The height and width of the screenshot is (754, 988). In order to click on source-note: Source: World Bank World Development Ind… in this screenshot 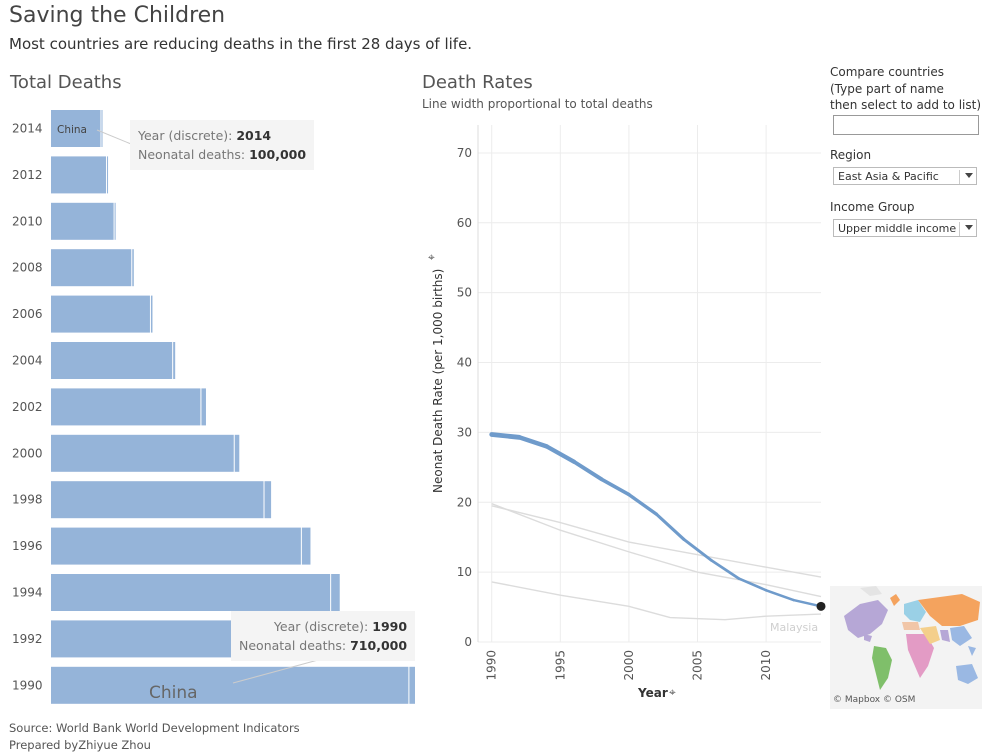, I will do `click(154, 728)`.